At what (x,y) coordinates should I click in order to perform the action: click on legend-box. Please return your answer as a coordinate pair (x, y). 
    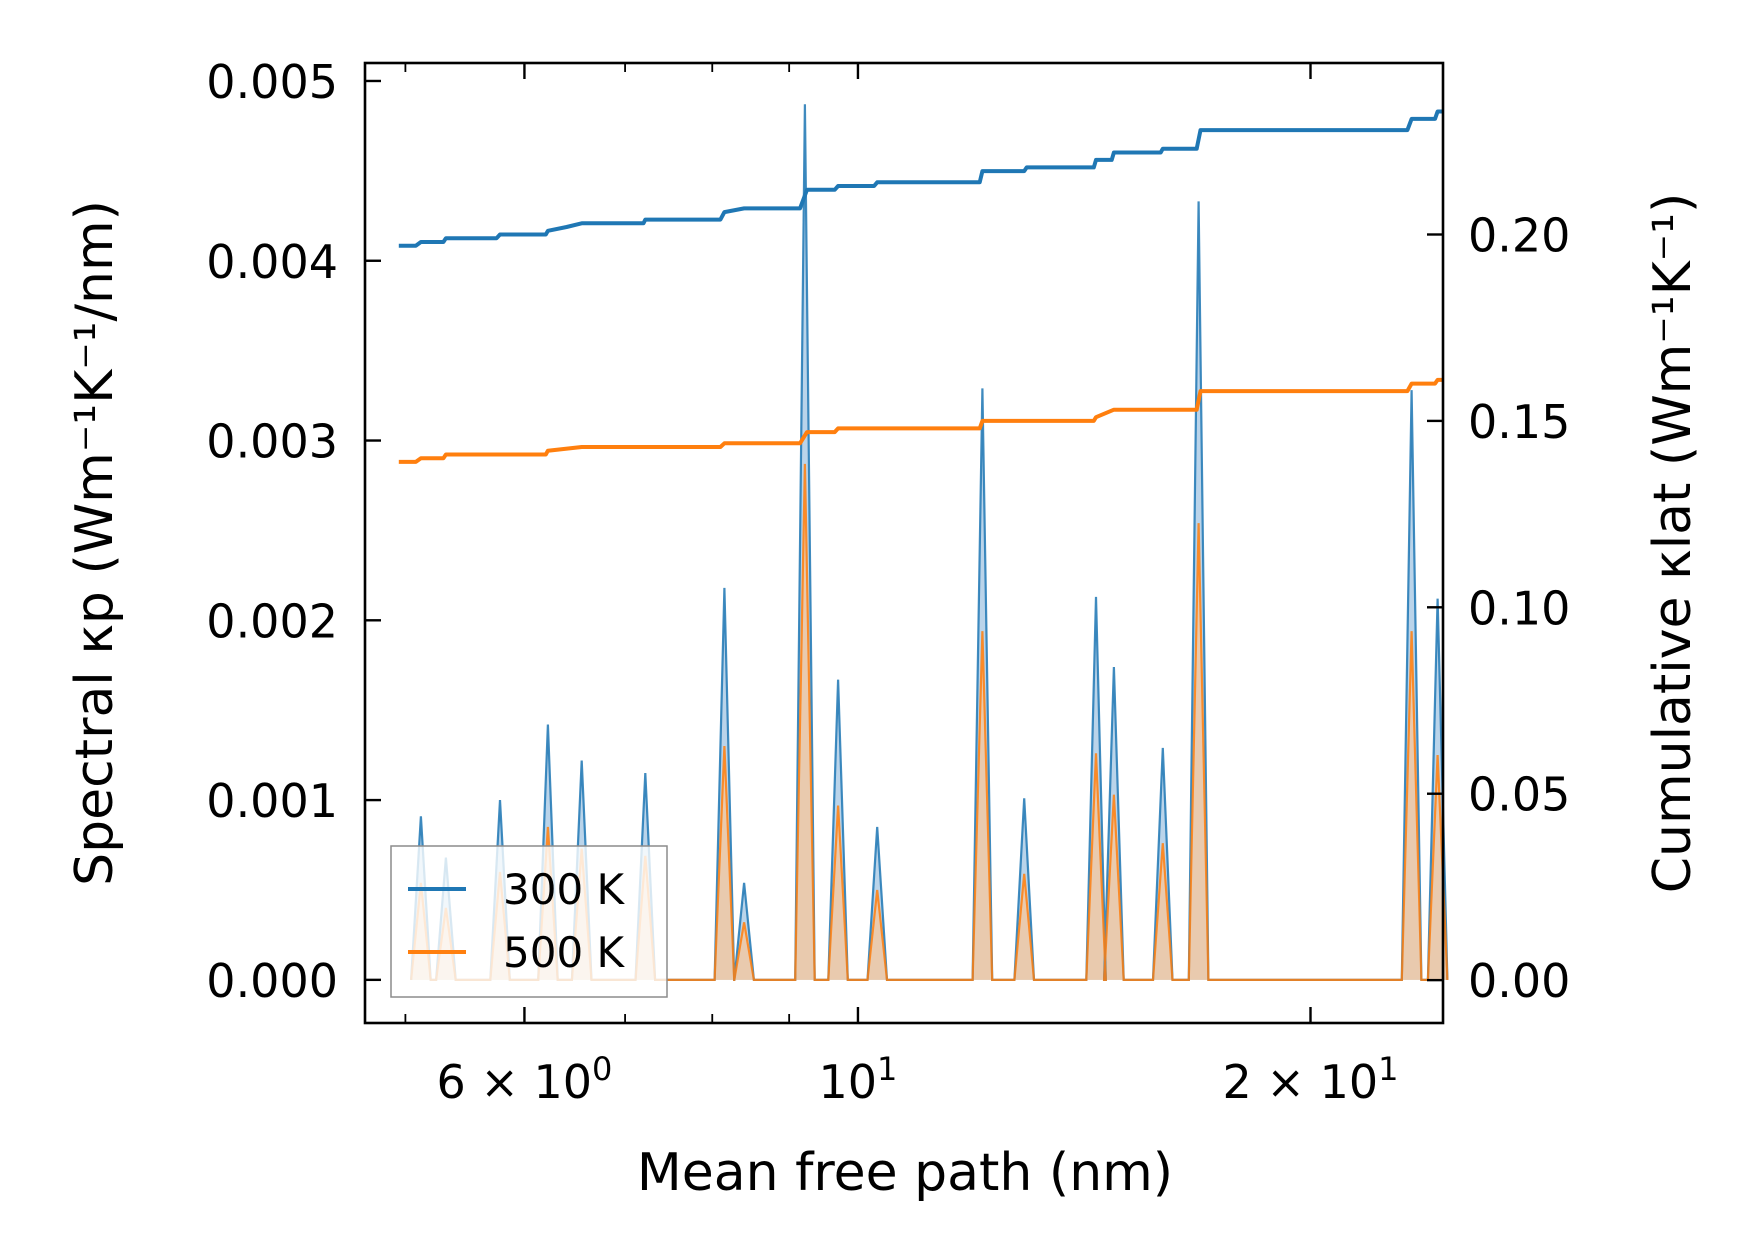
    Looking at the image, I should click on (529, 921).